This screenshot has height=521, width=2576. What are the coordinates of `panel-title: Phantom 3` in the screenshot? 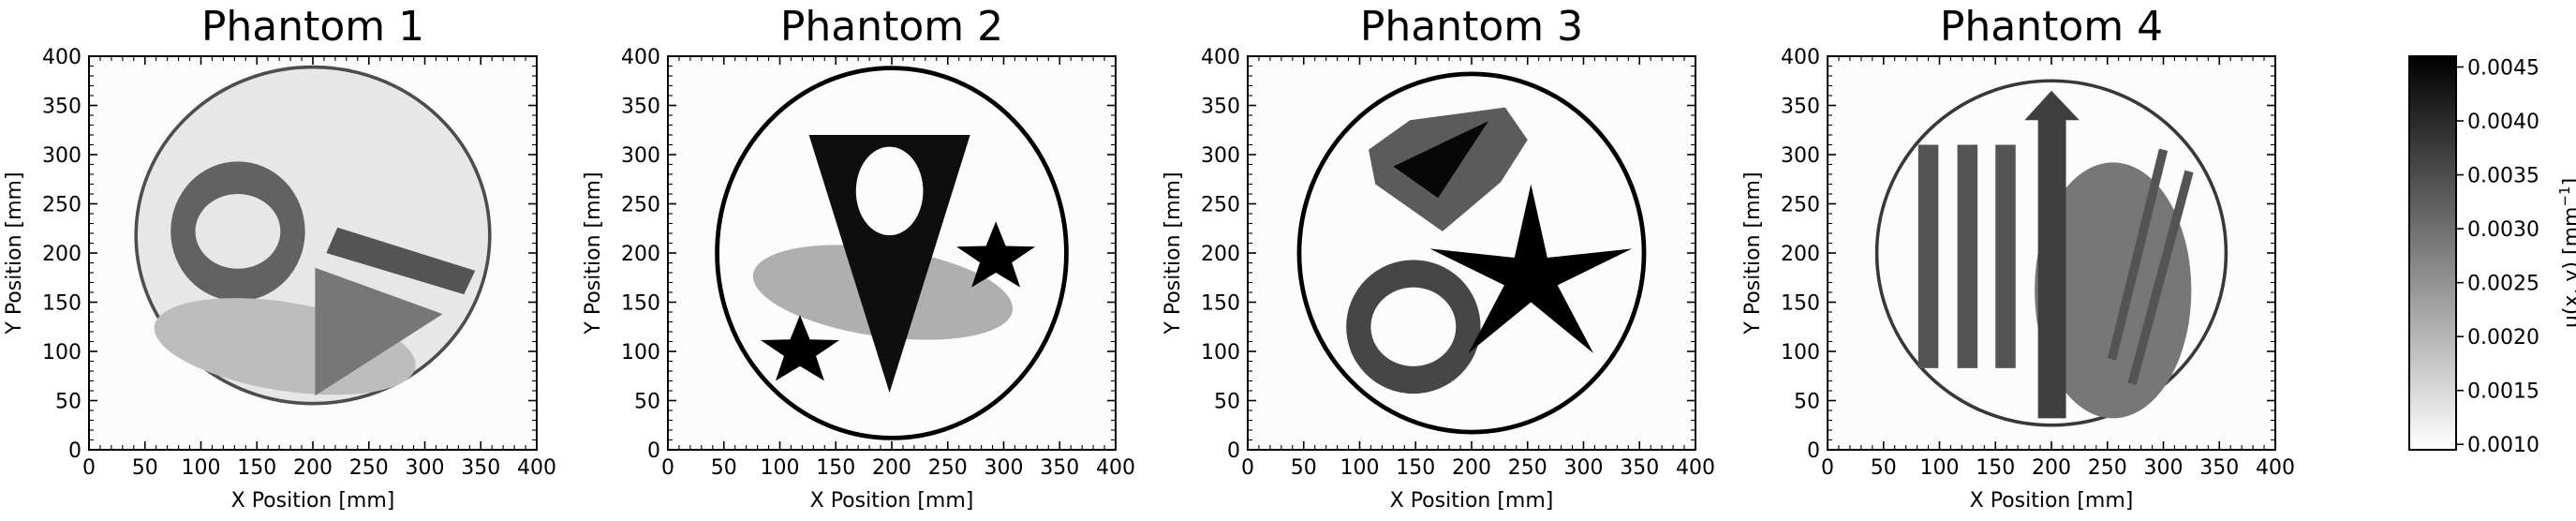 It's located at (1471, 27).